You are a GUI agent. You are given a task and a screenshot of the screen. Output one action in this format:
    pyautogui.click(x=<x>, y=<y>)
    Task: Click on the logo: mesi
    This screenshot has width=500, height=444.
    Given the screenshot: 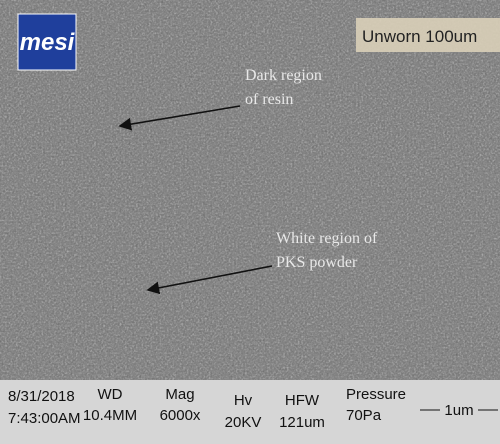 What is the action you would take?
    pyautogui.click(x=48, y=42)
    